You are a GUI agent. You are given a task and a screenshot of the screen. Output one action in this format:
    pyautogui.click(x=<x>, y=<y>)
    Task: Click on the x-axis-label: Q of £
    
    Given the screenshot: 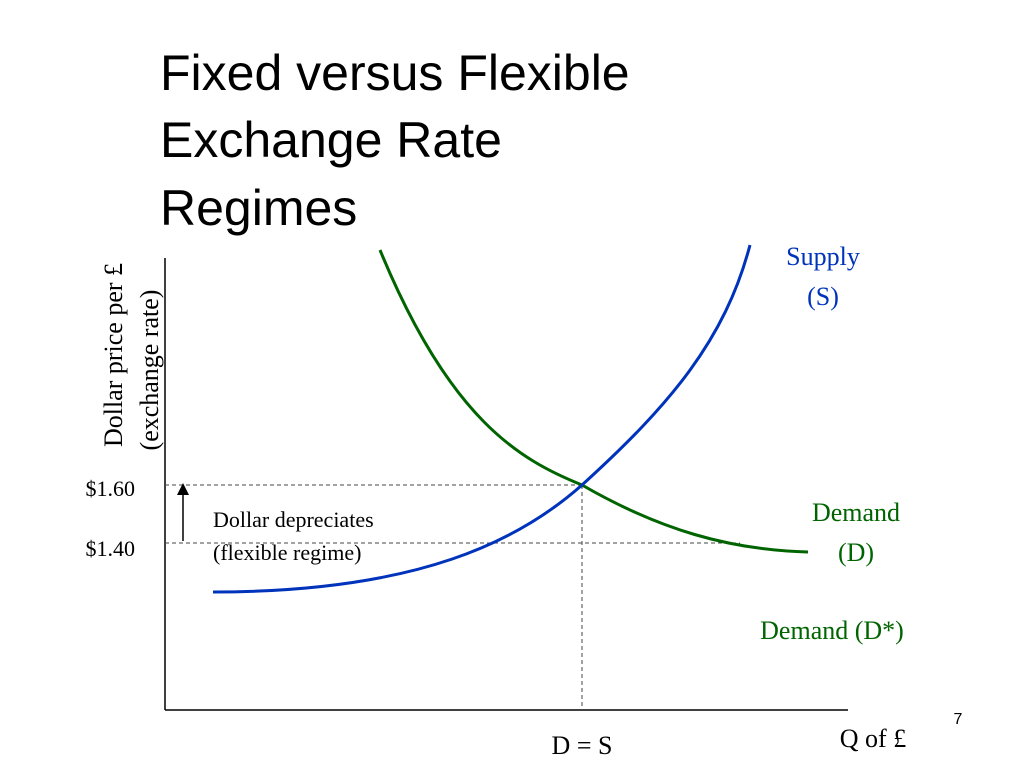 What is the action you would take?
    pyautogui.click(x=873, y=738)
    